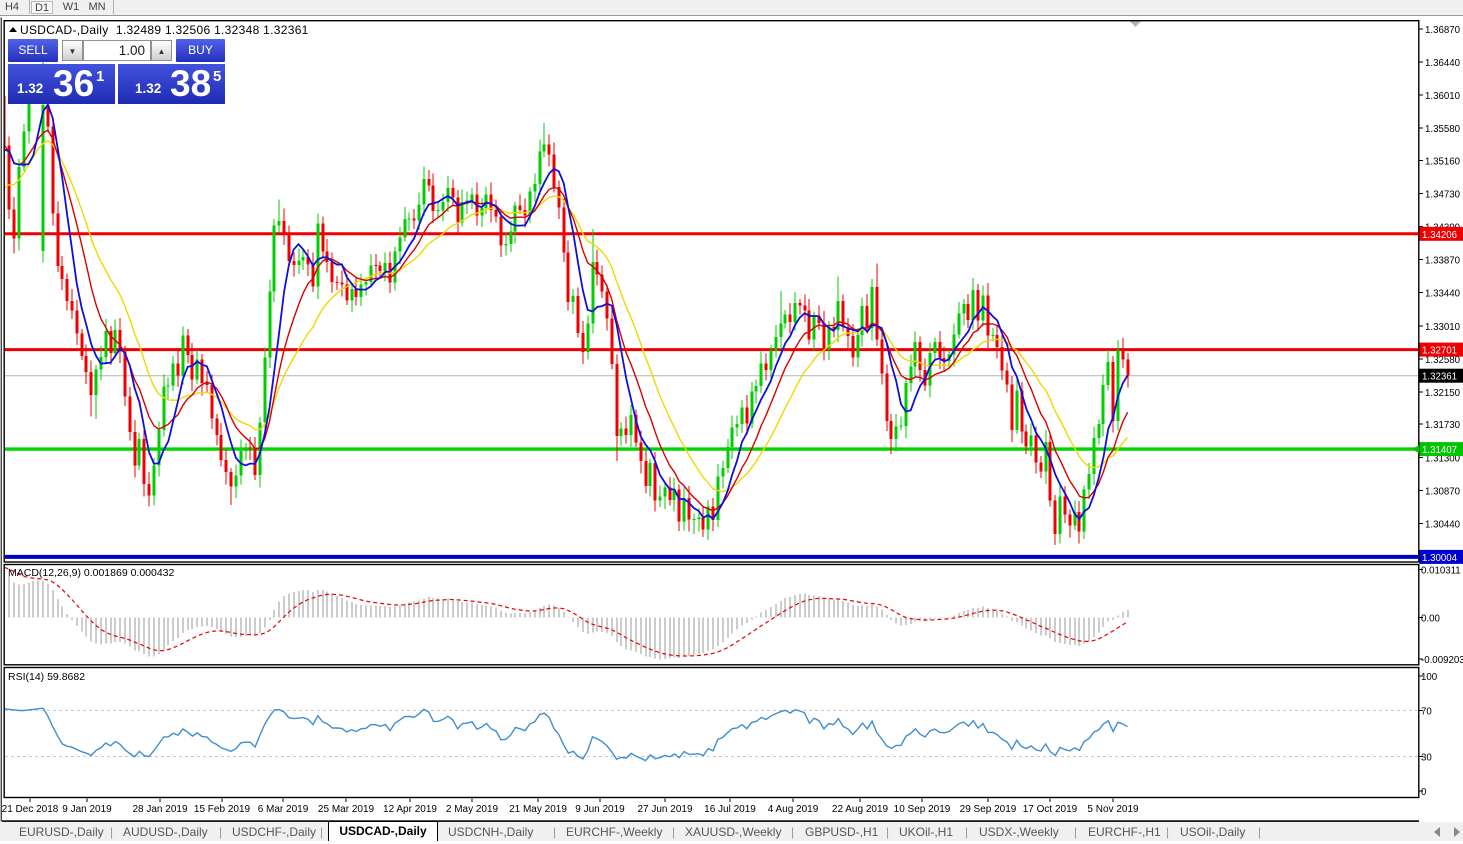 This screenshot has width=1463, height=844. What do you see at coordinates (730, 809) in the screenshot?
I see `svg-text: 16 Jul 2019` at bounding box center [730, 809].